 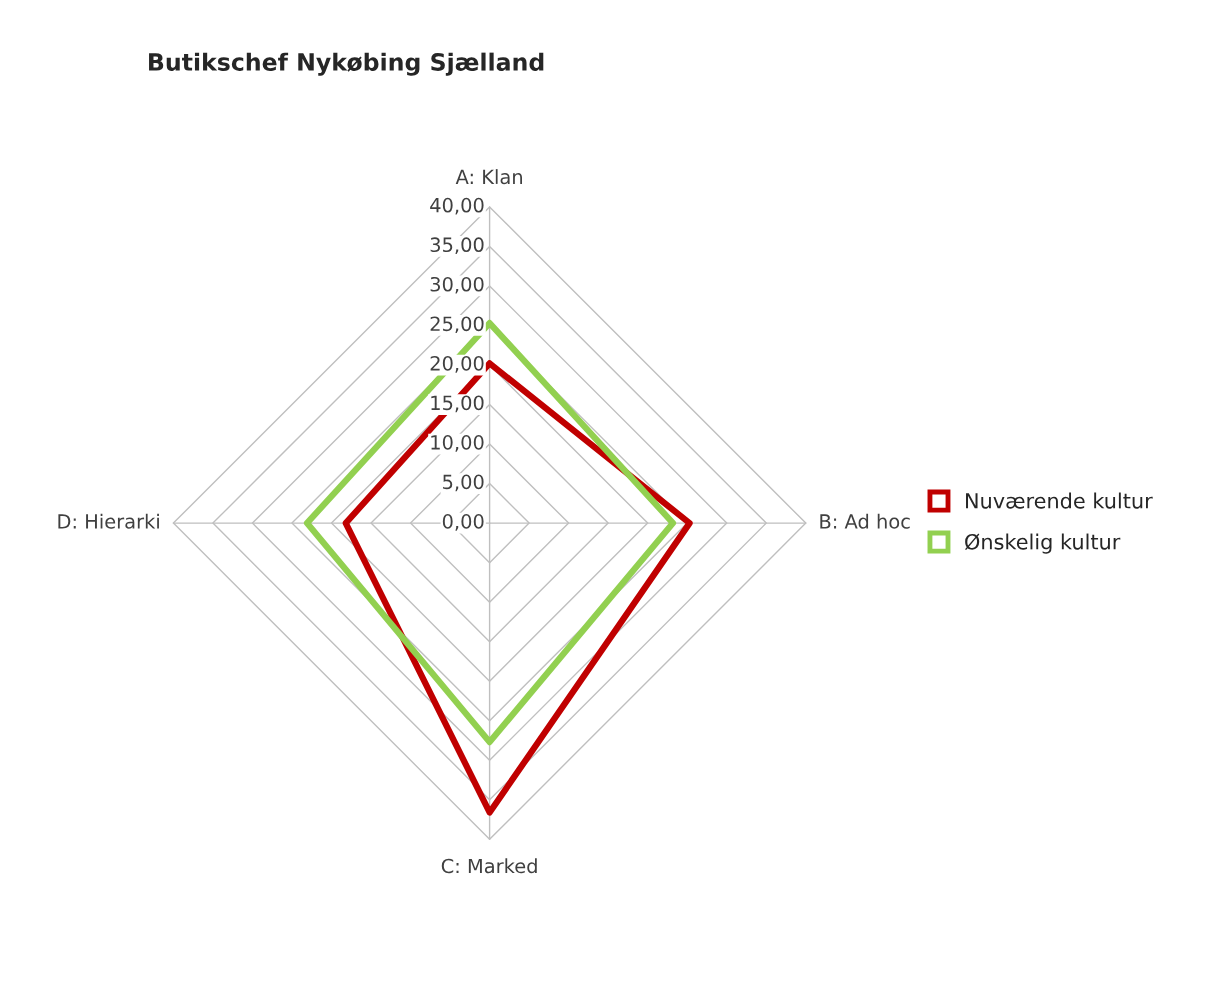 What do you see at coordinates (108, 521) in the screenshot?
I see `spoke-label: D: Hierarki` at bounding box center [108, 521].